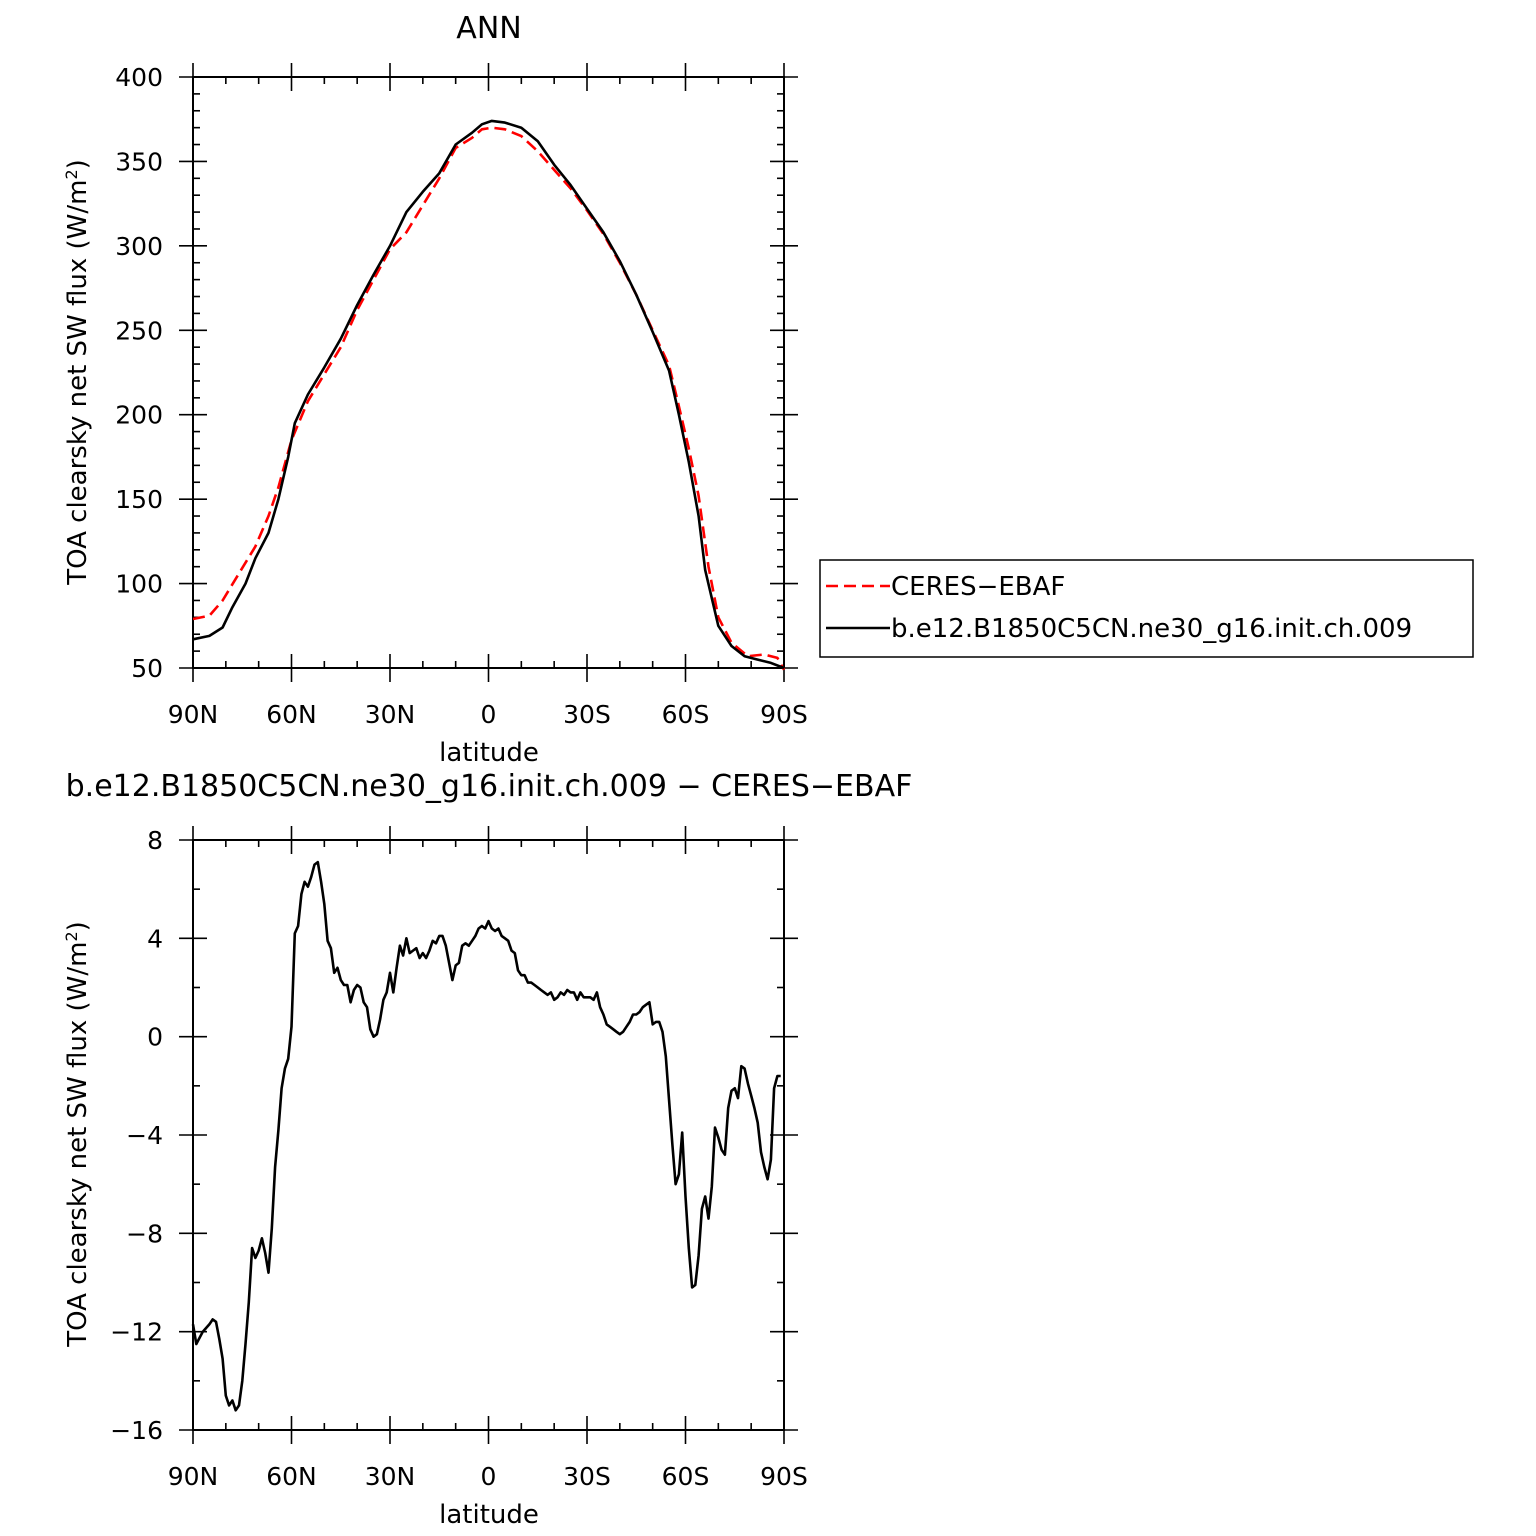 Image resolution: width=1536 pixels, height=1536 pixels. Describe the element at coordinates (136, 1332) in the screenshot. I see `y-tick-label: −12` at that location.